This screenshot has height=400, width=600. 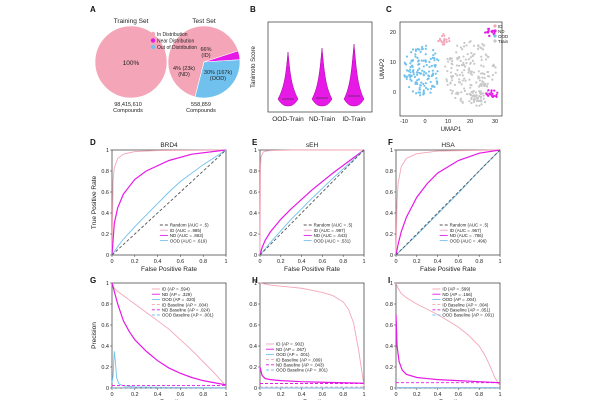 What do you see at coordinates (176, 289) in the screenshot?
I see `legend-entry: ID (AP = .594)` at bounding box center [176, 289].